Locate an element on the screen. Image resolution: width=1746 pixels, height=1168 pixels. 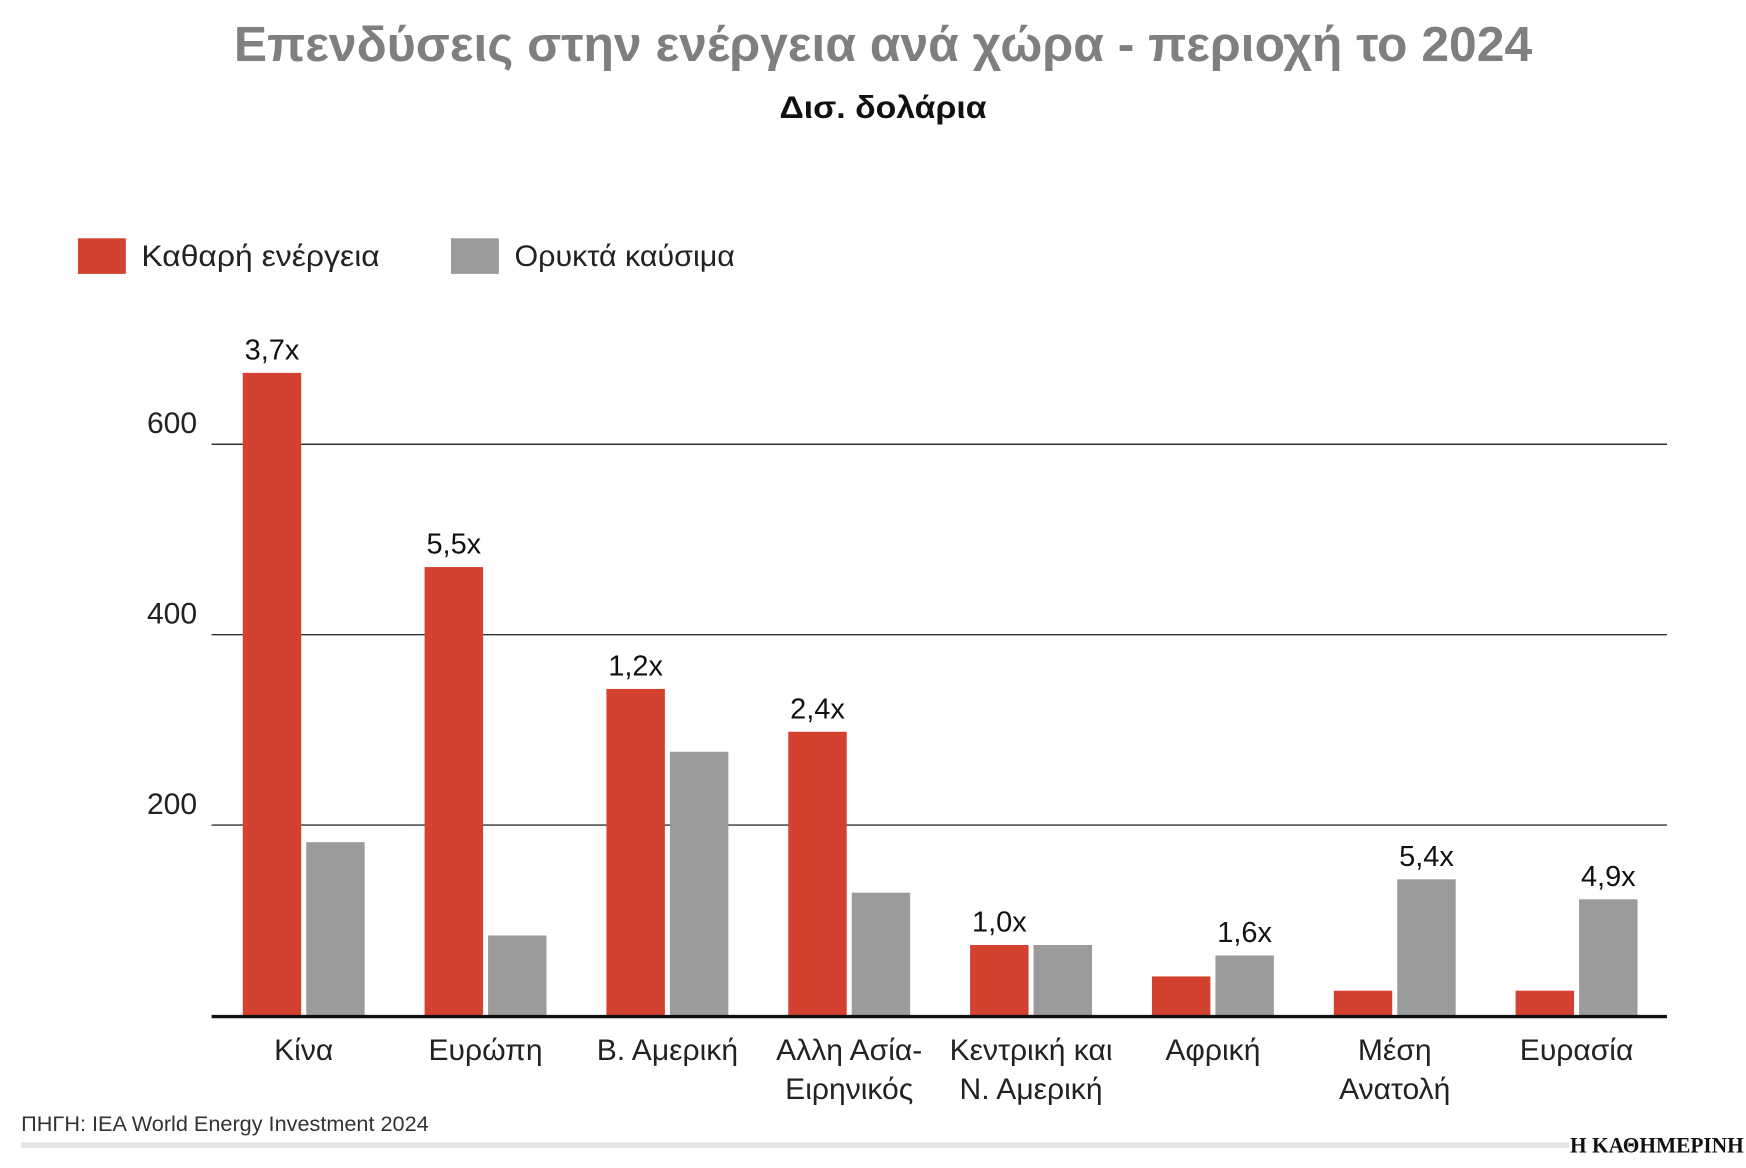
data-label: 2,4x is located at coordinates (817, 709).